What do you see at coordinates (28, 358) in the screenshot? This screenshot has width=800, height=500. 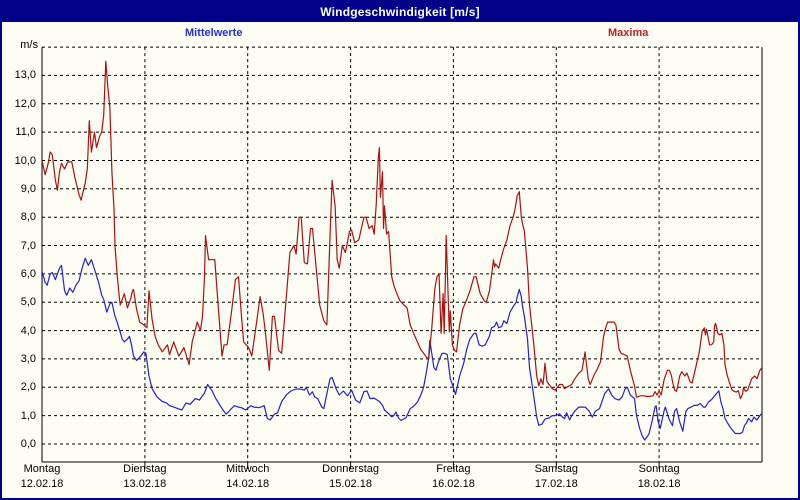 I see `y-tick-label: 3,0` at bounding box center [28, 358].